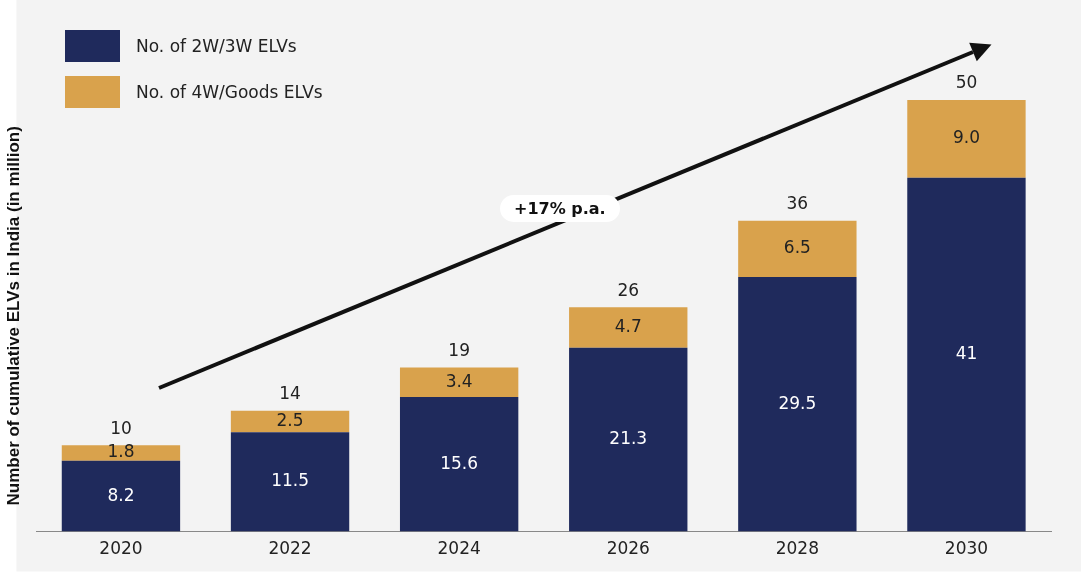  I want to click on data-label: 1.8, so click(121, 451).